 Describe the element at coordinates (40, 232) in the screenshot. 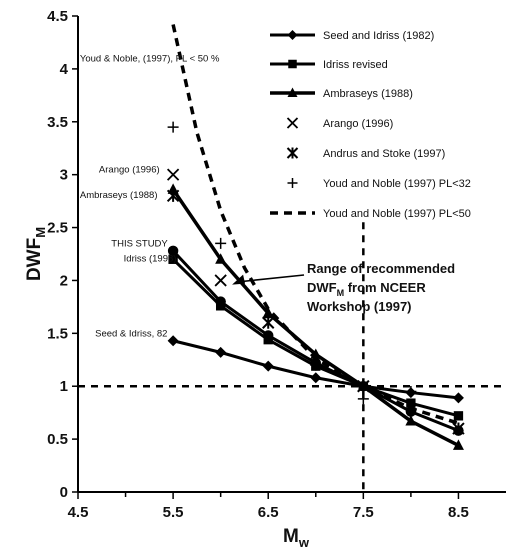

I see `y-axis-title-sub: M` at that location.